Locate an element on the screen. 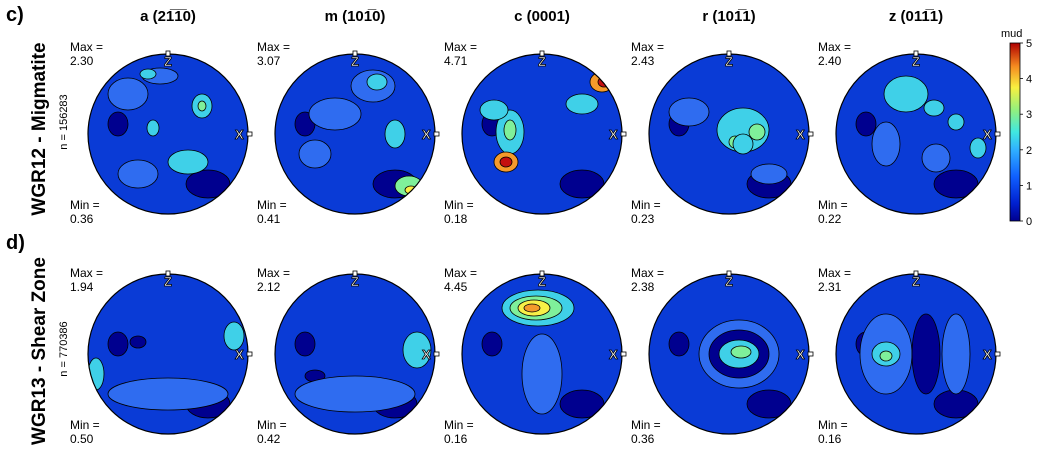  pole-figure-1-3: ZX is located at coordinates (731, 352).